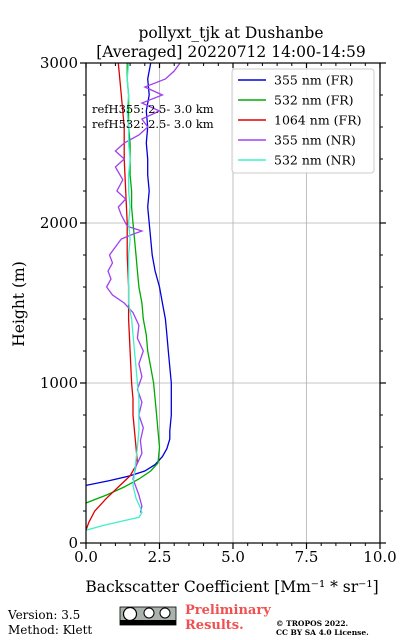 This screenshot has height=640, width=400. Describe the element at coordinates (379, 557) in the screenshot. I see `x-tick-label: 10.0` at that location.